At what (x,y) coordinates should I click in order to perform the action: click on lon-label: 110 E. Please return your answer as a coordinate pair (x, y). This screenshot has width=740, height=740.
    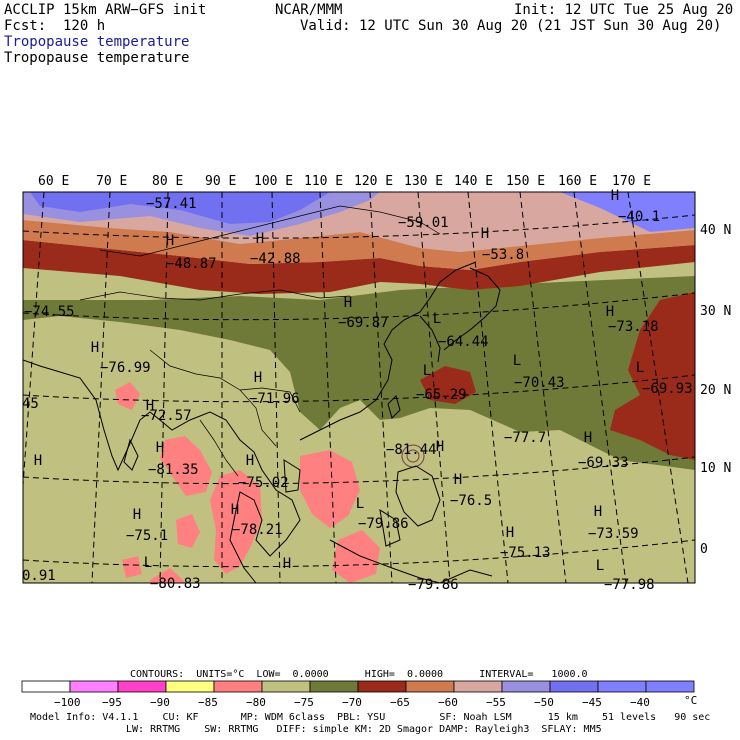
    Looking at the image, I should click on (323, 181).